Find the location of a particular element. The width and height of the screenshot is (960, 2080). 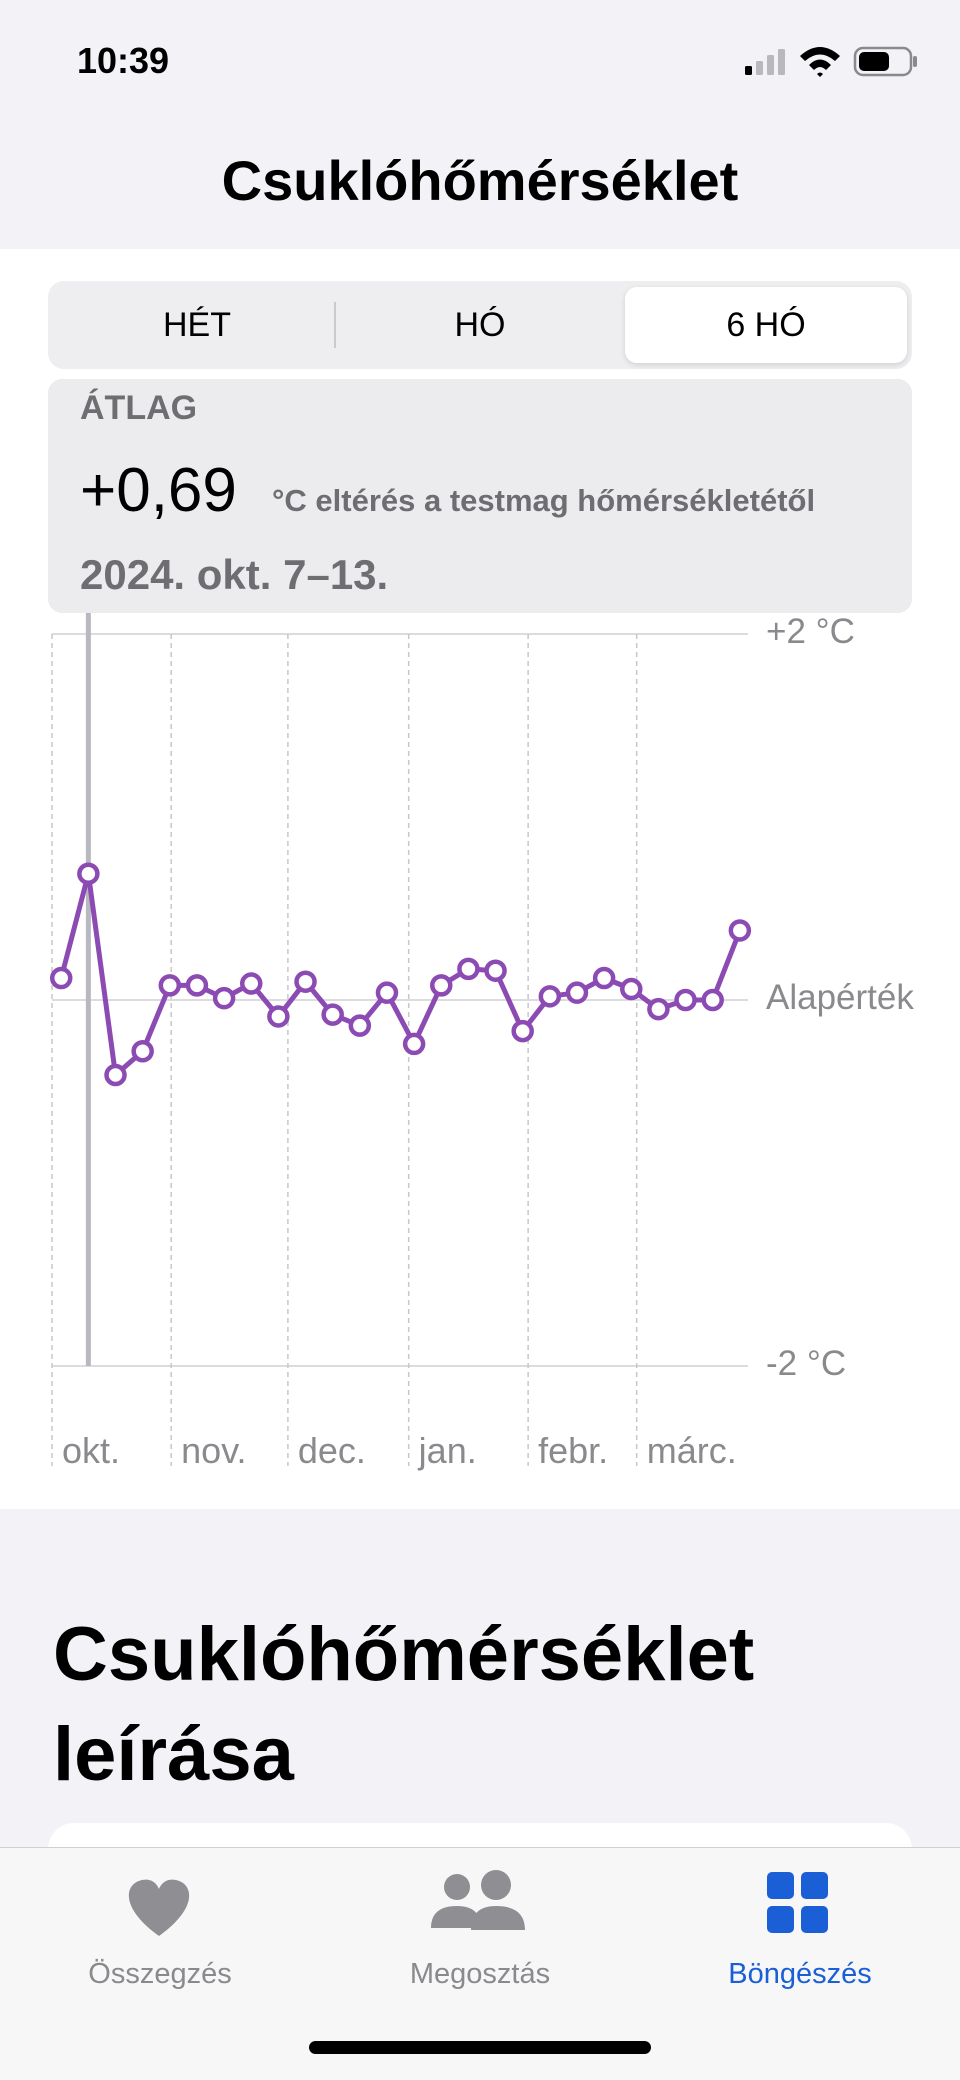

summary-value: +0,69 is located at coordinates (158, 490).